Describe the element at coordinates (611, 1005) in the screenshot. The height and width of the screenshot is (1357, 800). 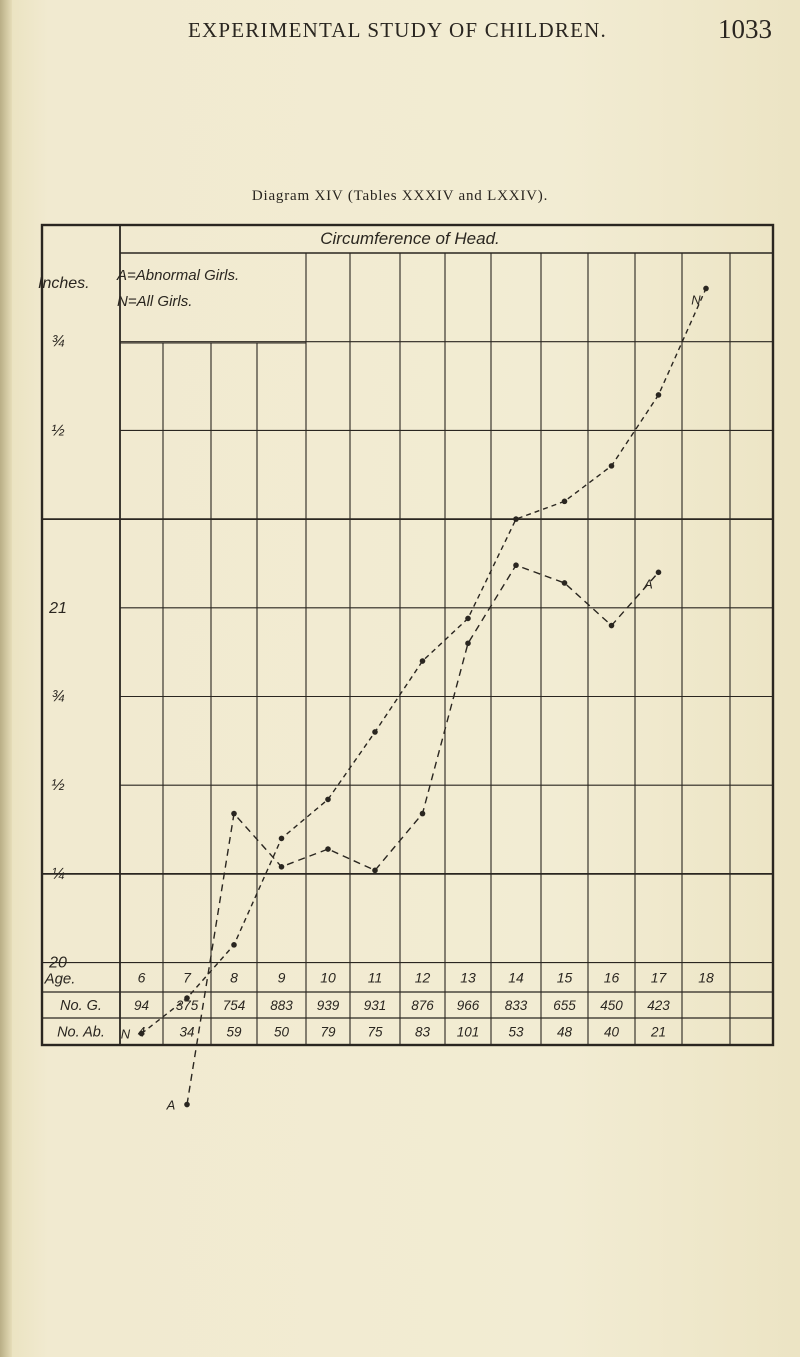
I see `table-cell: 450` at that location.